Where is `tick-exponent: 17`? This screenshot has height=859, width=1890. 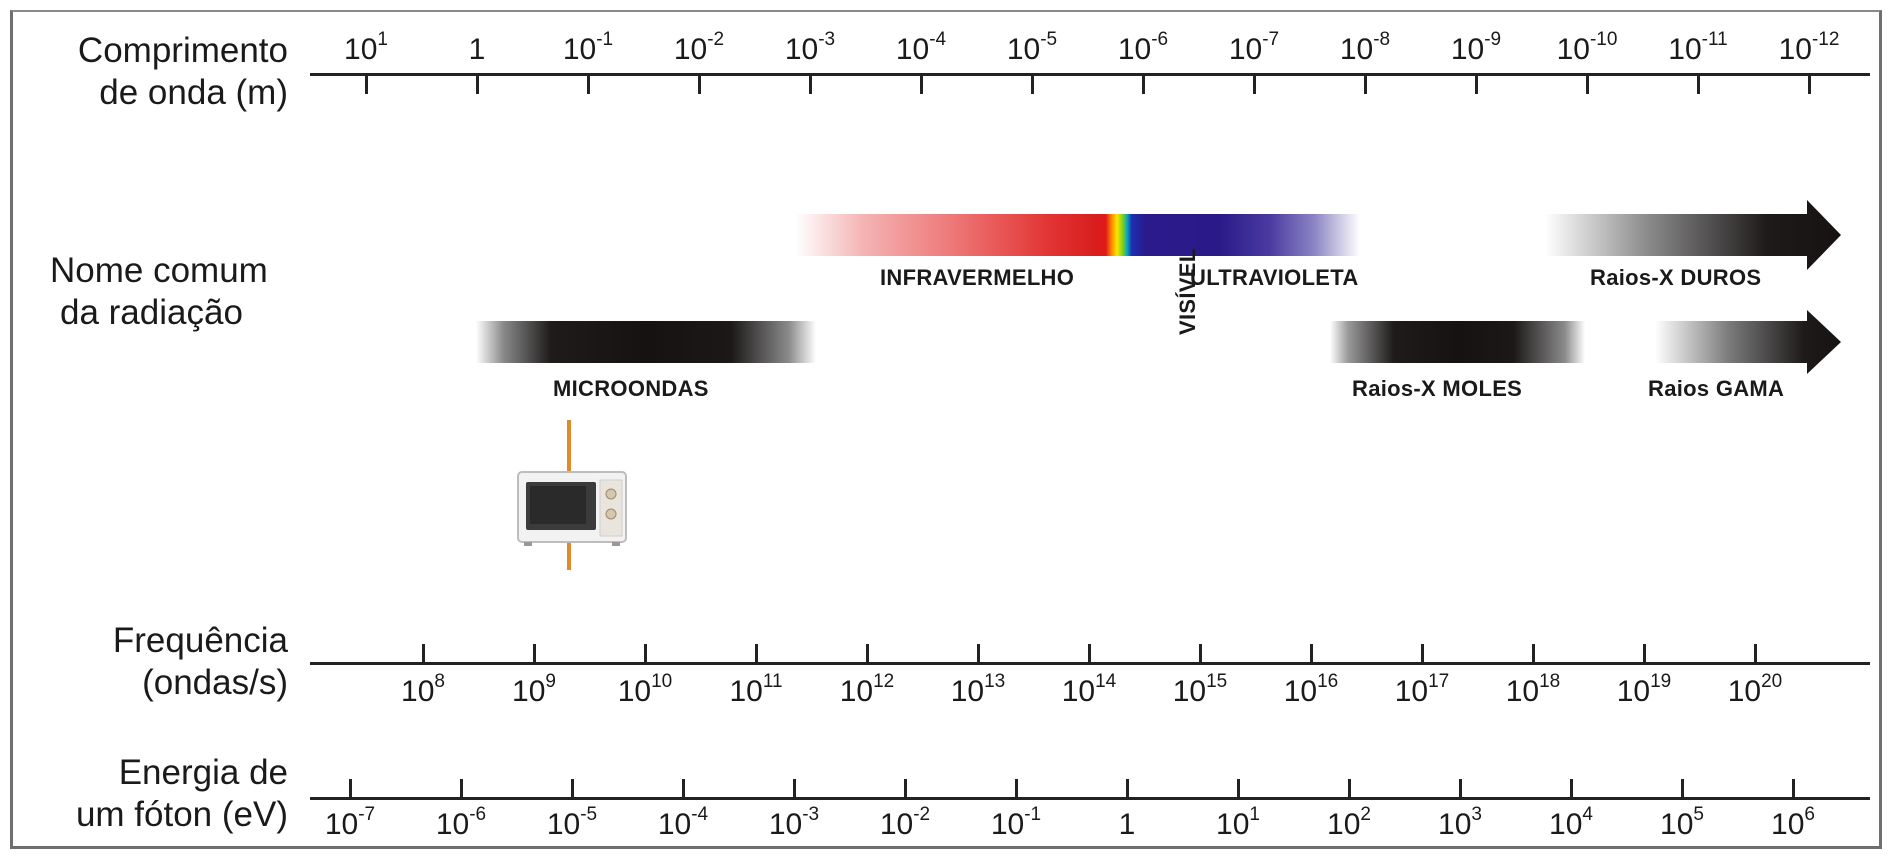 tick-exponent: 17 is located at coordinates (1439, 681).